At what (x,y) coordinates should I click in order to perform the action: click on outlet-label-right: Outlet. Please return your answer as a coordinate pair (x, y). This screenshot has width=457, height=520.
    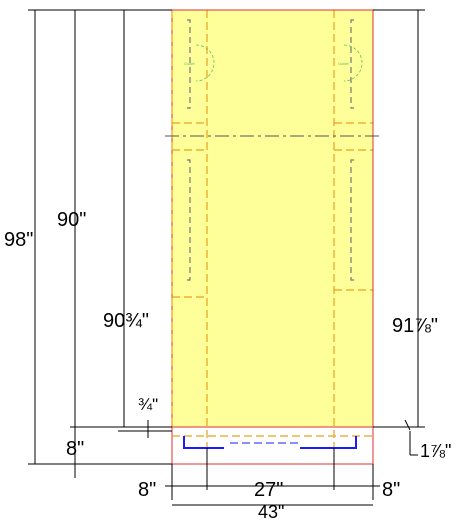
    Looking at the image, I should click on (344, 63).